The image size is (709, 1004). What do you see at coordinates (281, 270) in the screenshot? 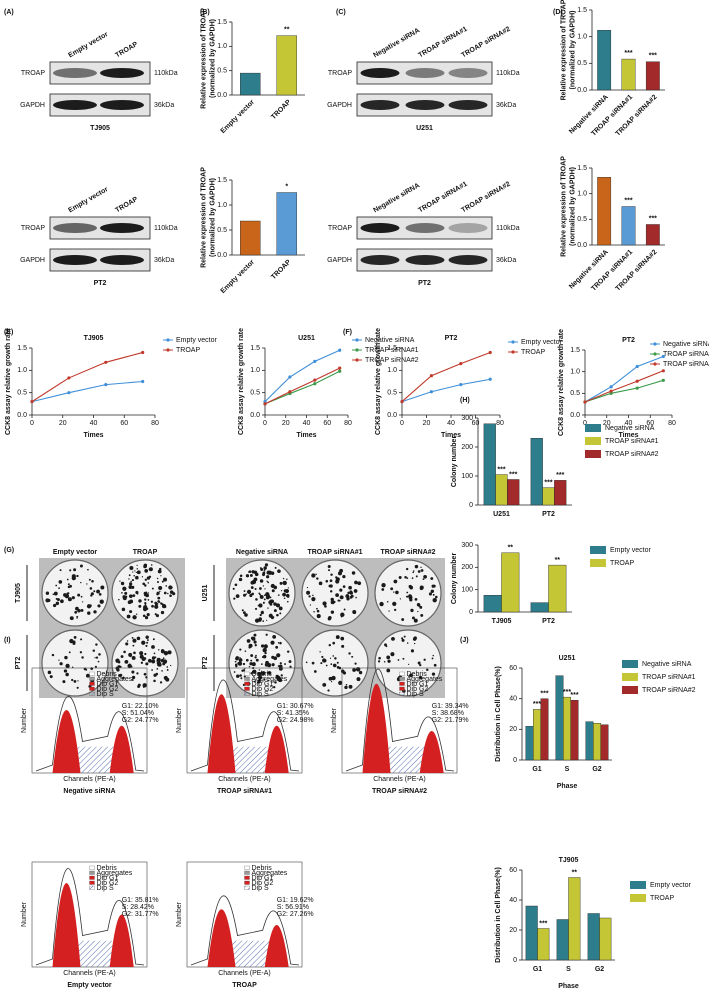
I see `x-tick-label: TROAP` at bounding box center [281, 270].